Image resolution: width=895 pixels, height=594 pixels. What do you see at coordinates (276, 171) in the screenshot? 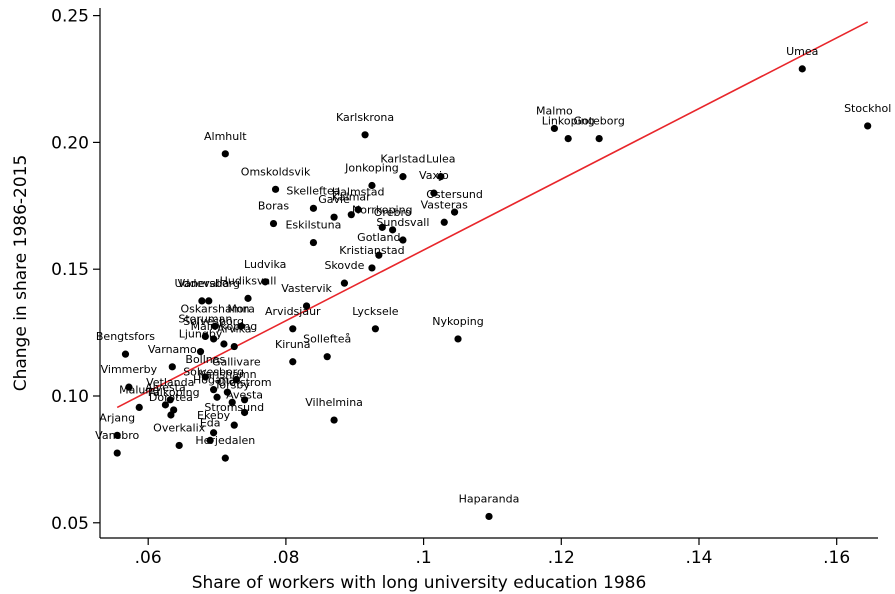
I see `point-label: Omskoldsvik` at bounding box center [276, 171].